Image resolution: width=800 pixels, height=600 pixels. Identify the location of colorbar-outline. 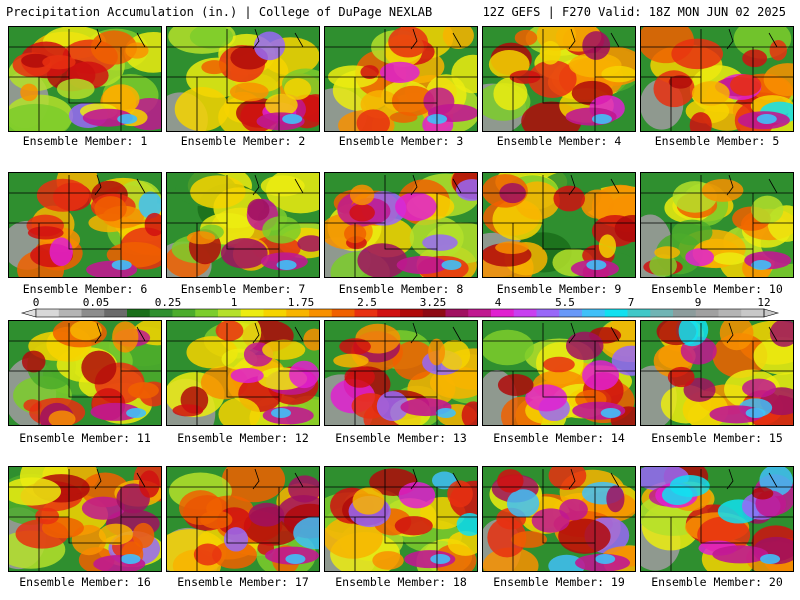
(400, 313).